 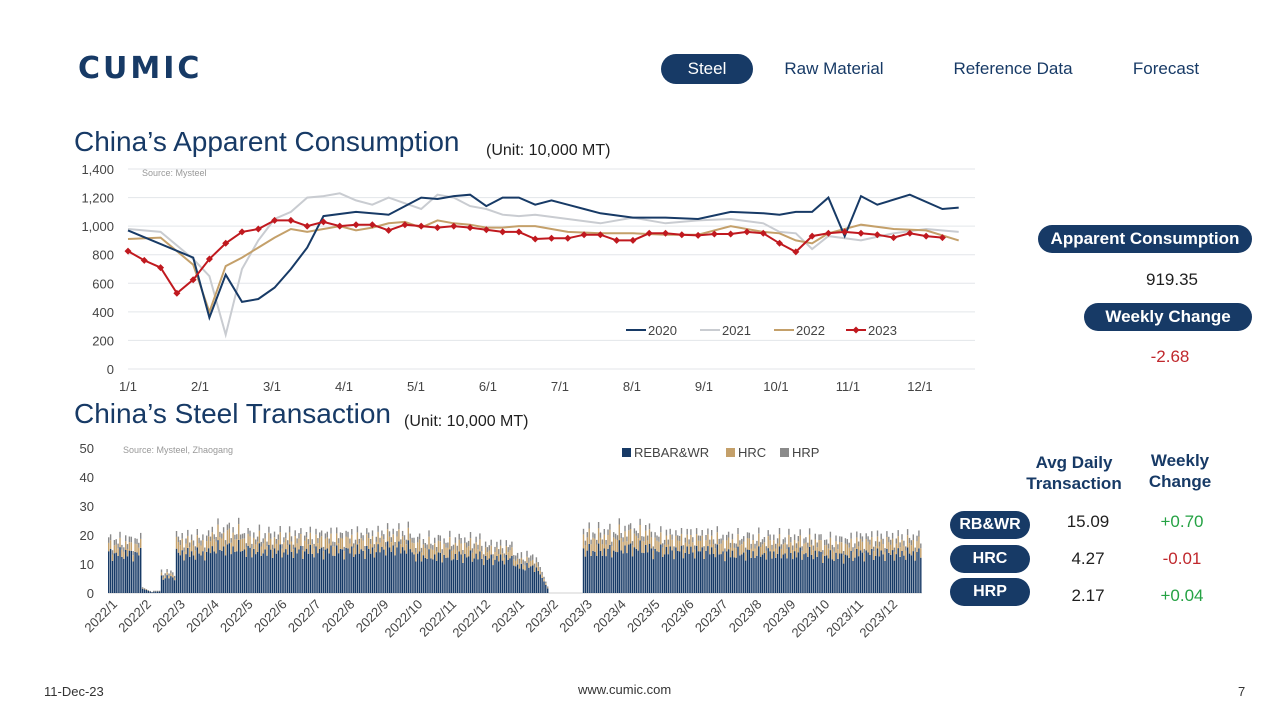 What do you see at coordinates (805, 452) in the screenshot?
I see `legend-label: HRP` at bounding box center [805, 452].